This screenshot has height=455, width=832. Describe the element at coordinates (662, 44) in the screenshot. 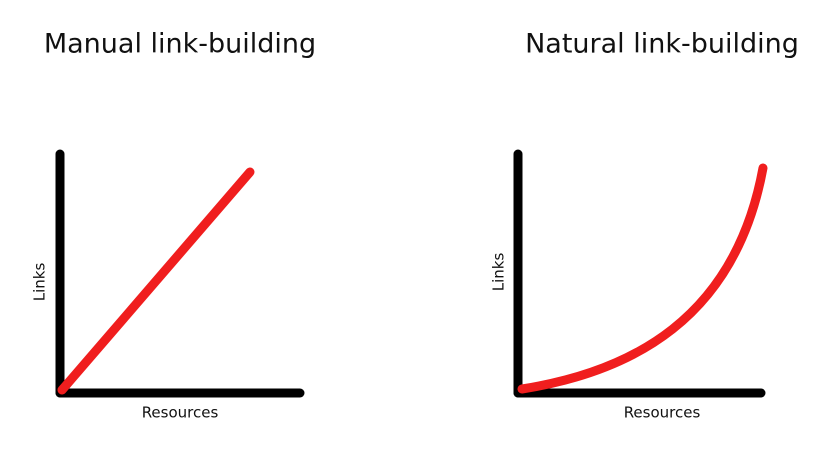

I see `panel-title: Natural link-building` at that location.